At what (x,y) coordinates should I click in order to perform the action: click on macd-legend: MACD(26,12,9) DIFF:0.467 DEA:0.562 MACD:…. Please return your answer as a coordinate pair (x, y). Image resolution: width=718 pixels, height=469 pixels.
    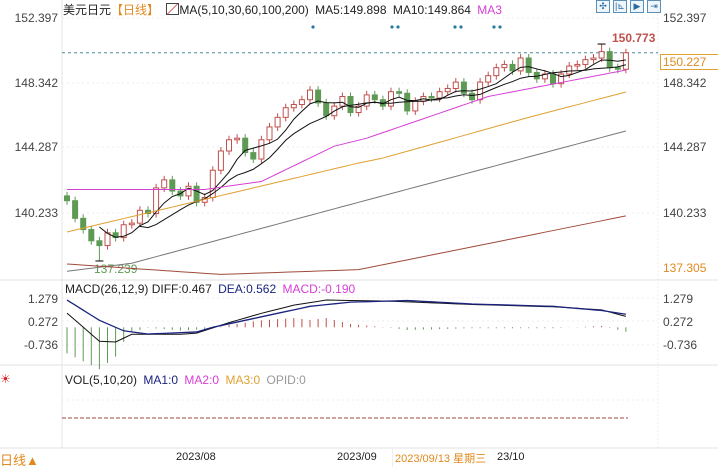
    Looking at the image, I should click on (210, 289).